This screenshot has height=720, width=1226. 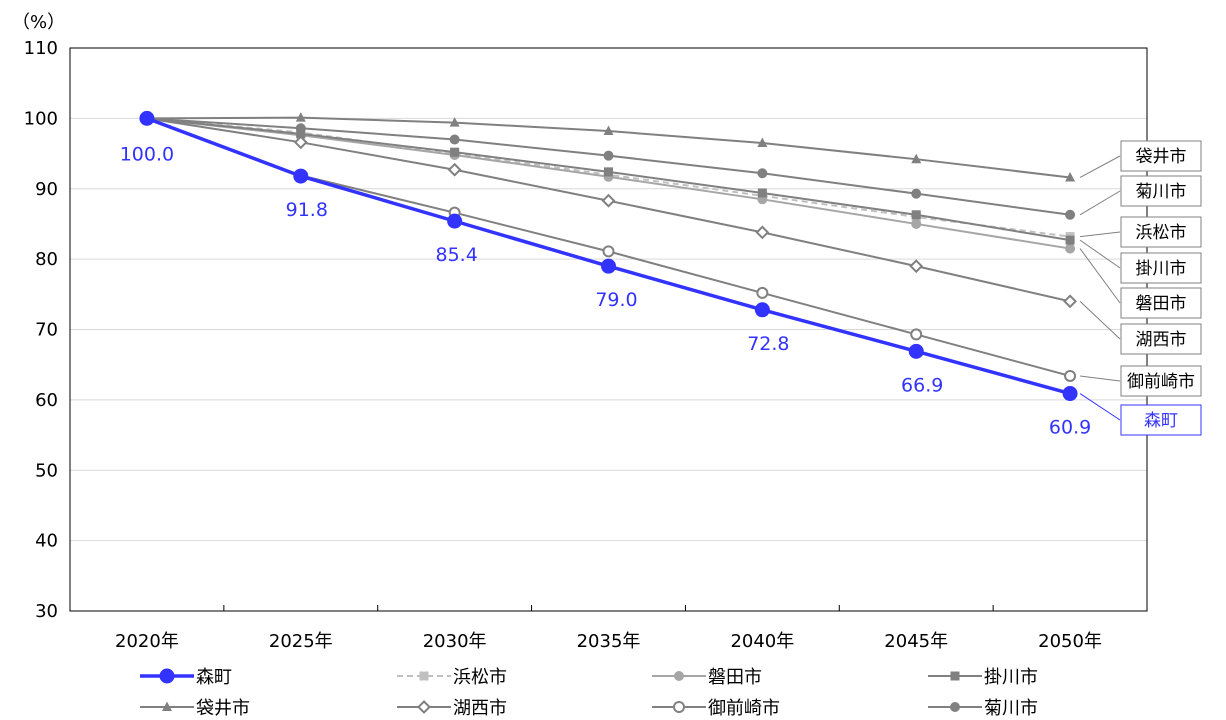 I want to click on legend-item-御前崎市: 御前崎市, so click(x=716, y=708).